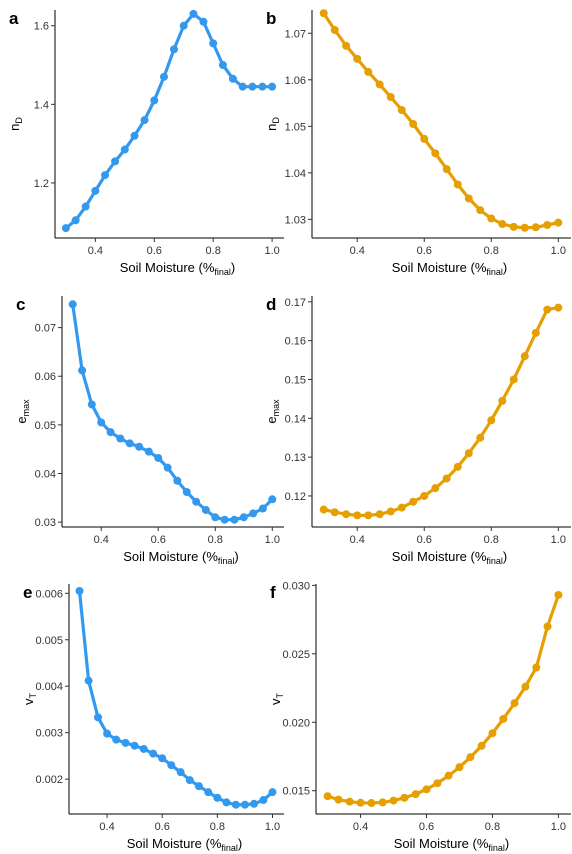  I want to click on y-tick-label: 1.05, so click(295, 127).